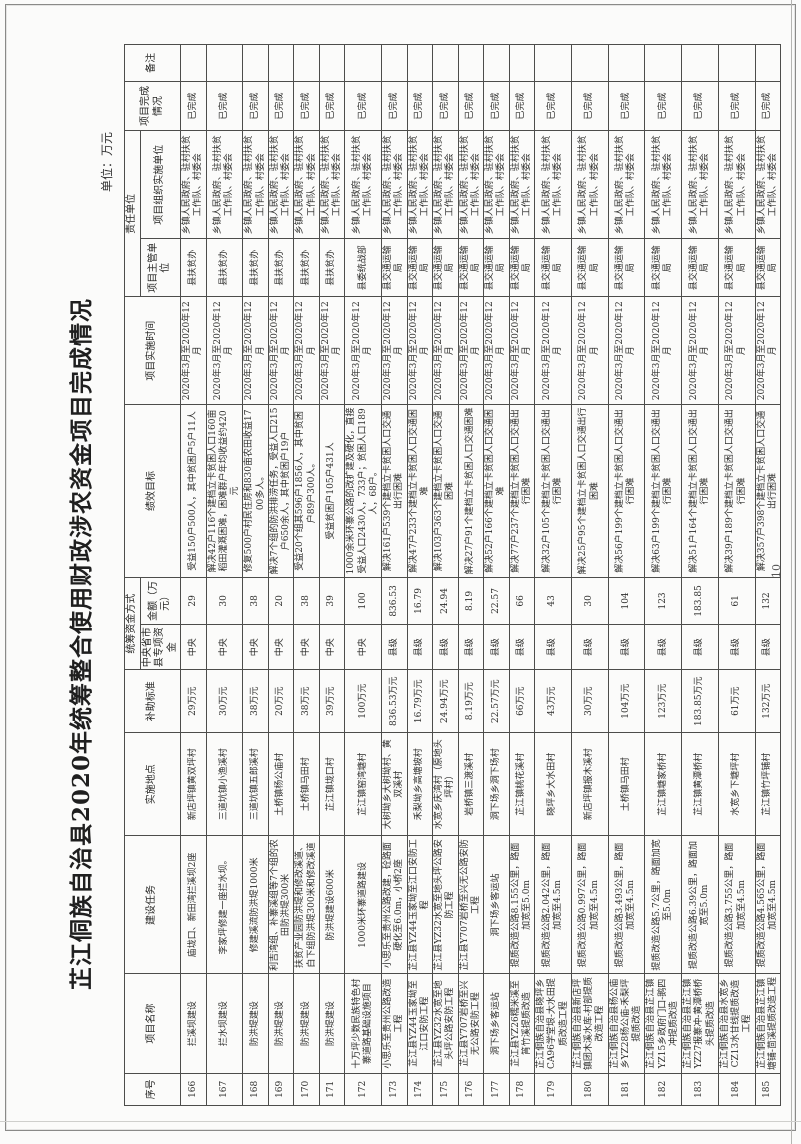  I want to click on cell-goal: 解决63户199个建档立卡贫困人口交通出行困难, so click(663, 491).